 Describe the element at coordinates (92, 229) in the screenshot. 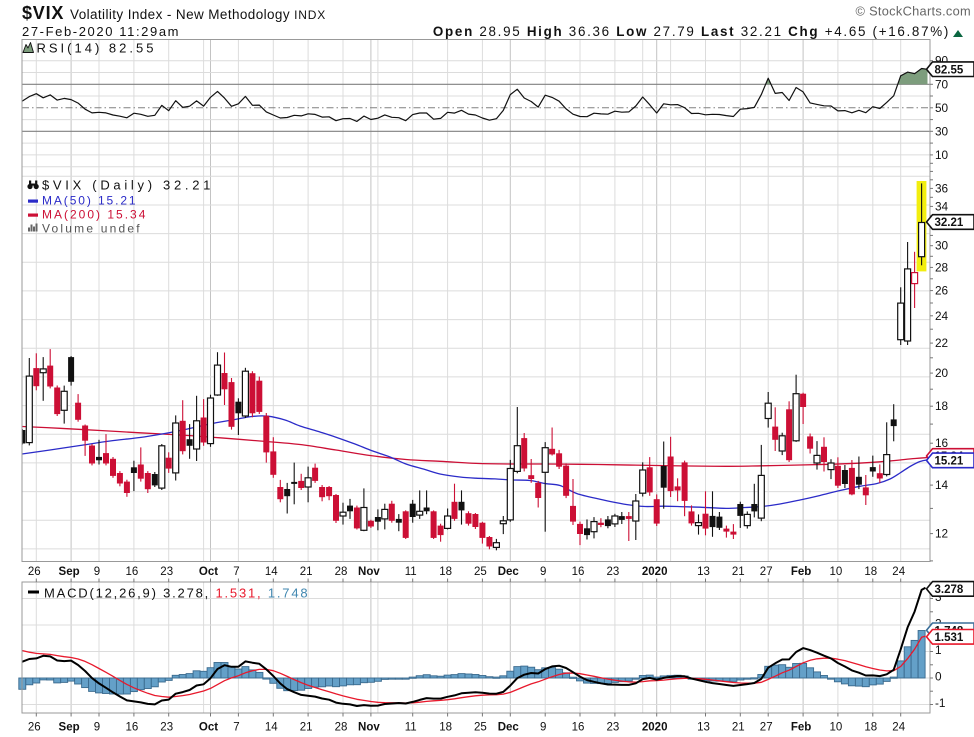

I see `svg-text: Volume undef` at that location.